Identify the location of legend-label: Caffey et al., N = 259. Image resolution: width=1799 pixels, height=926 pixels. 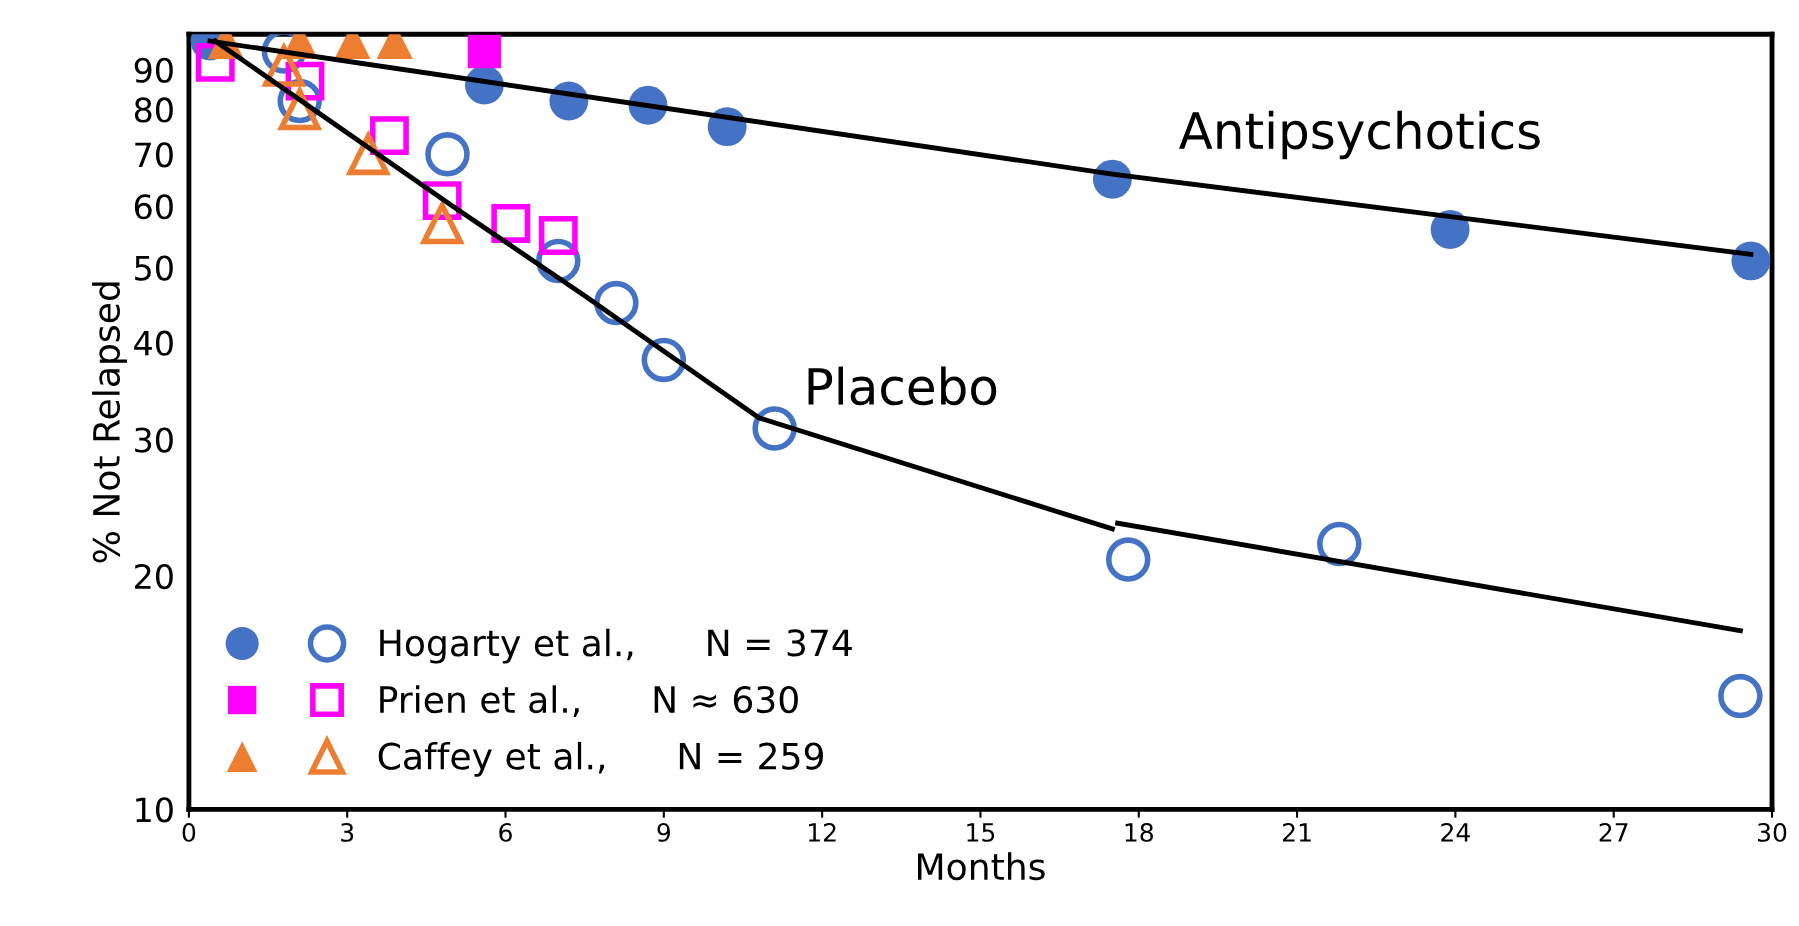
(600, 759).